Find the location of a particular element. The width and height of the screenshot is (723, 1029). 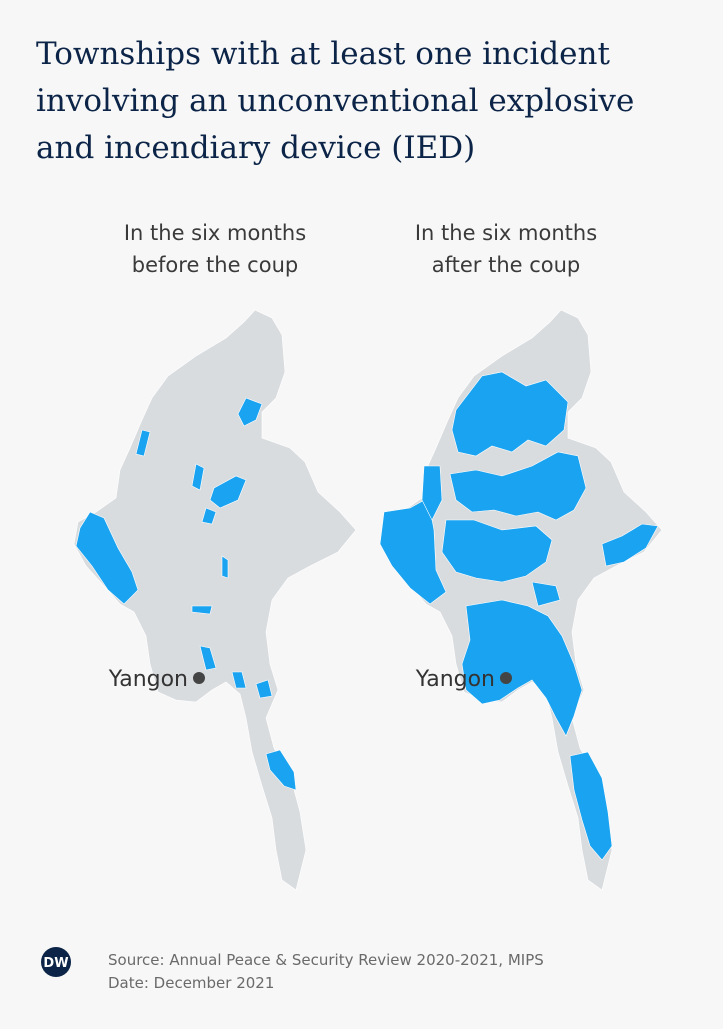

title-line: and incendiary device (IED) is located at coordinates (255, 148).